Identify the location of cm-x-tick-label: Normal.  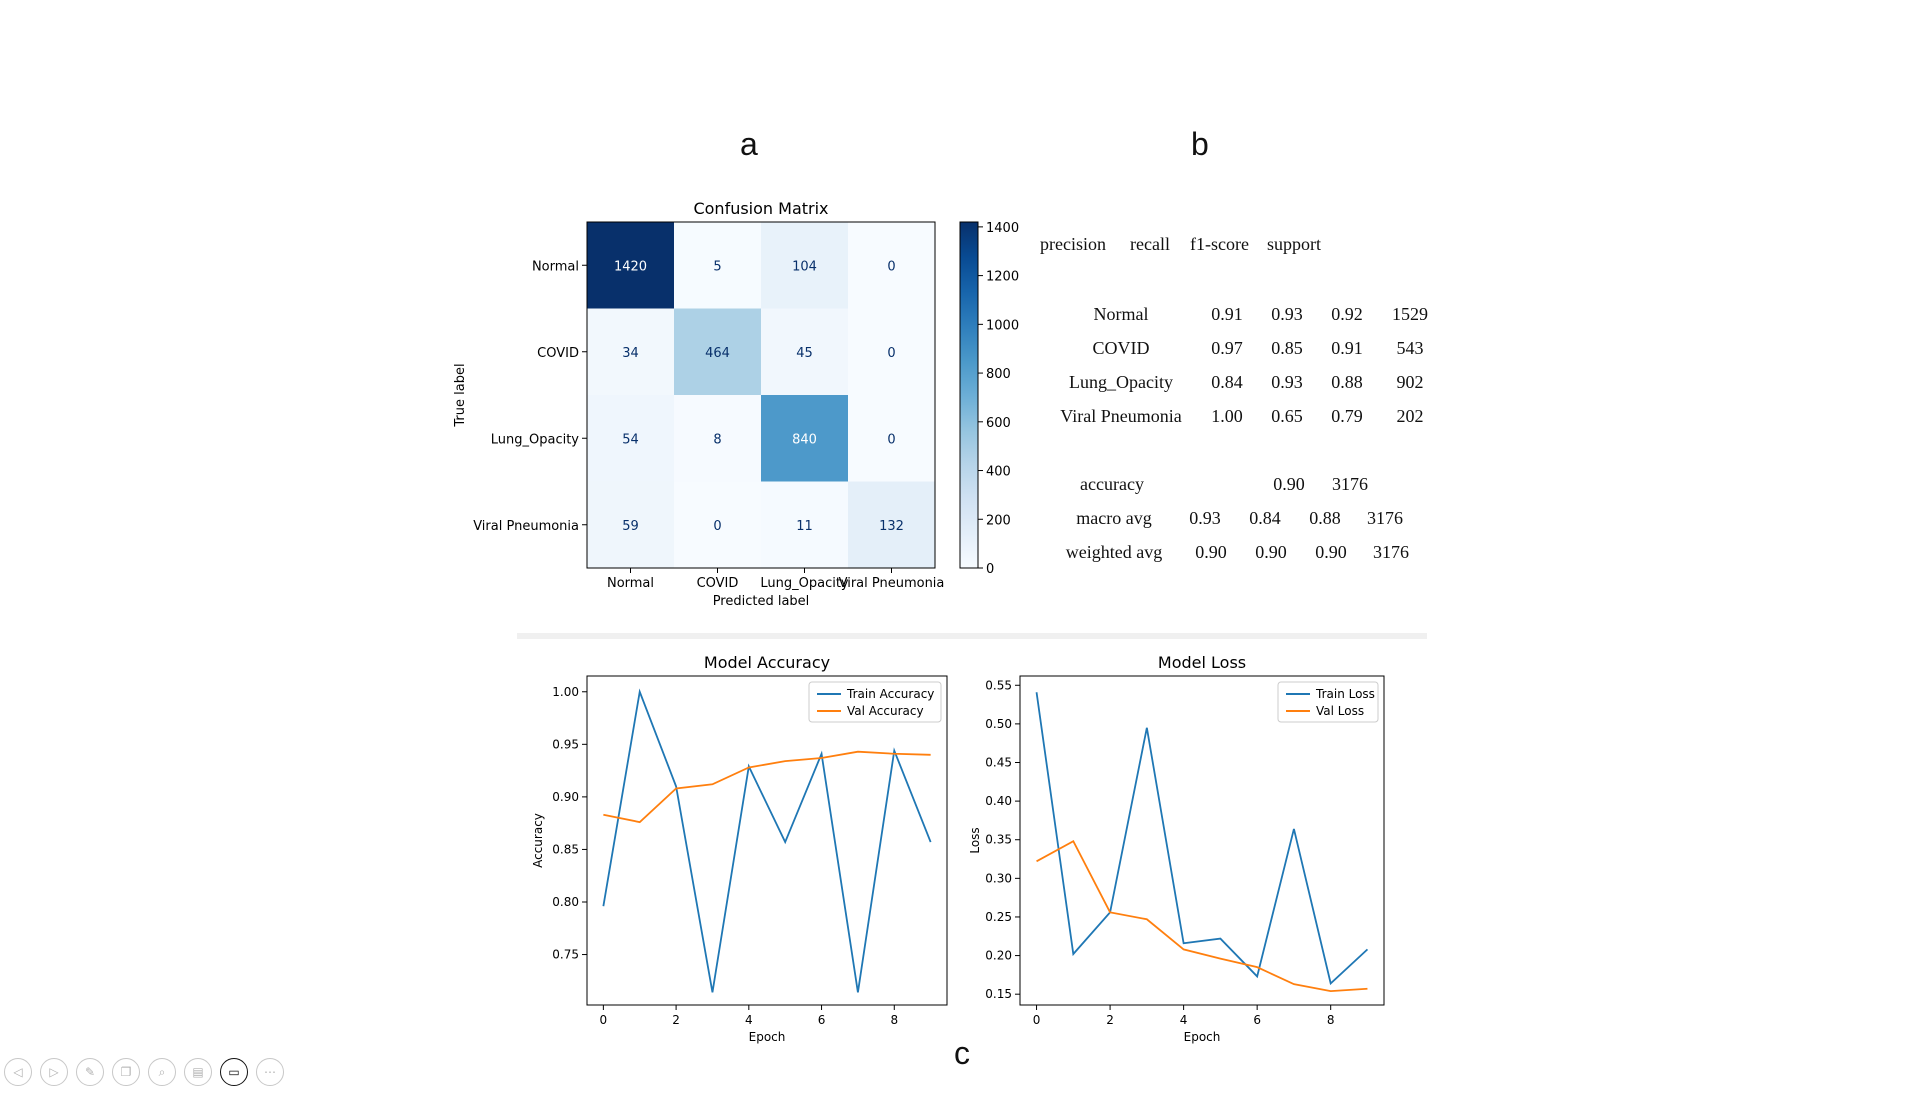
(630, 583).